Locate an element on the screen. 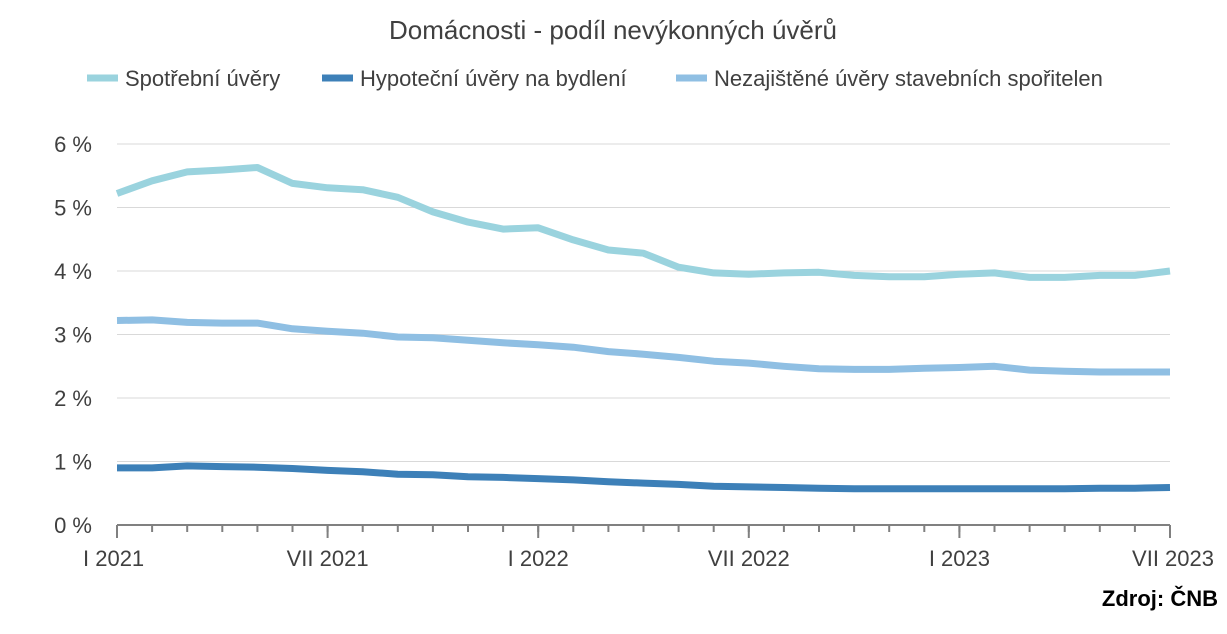 The width and height of the screenshot is (1227, 634). x-tick-label: VII 2022 is located at coordinates (749, 558).